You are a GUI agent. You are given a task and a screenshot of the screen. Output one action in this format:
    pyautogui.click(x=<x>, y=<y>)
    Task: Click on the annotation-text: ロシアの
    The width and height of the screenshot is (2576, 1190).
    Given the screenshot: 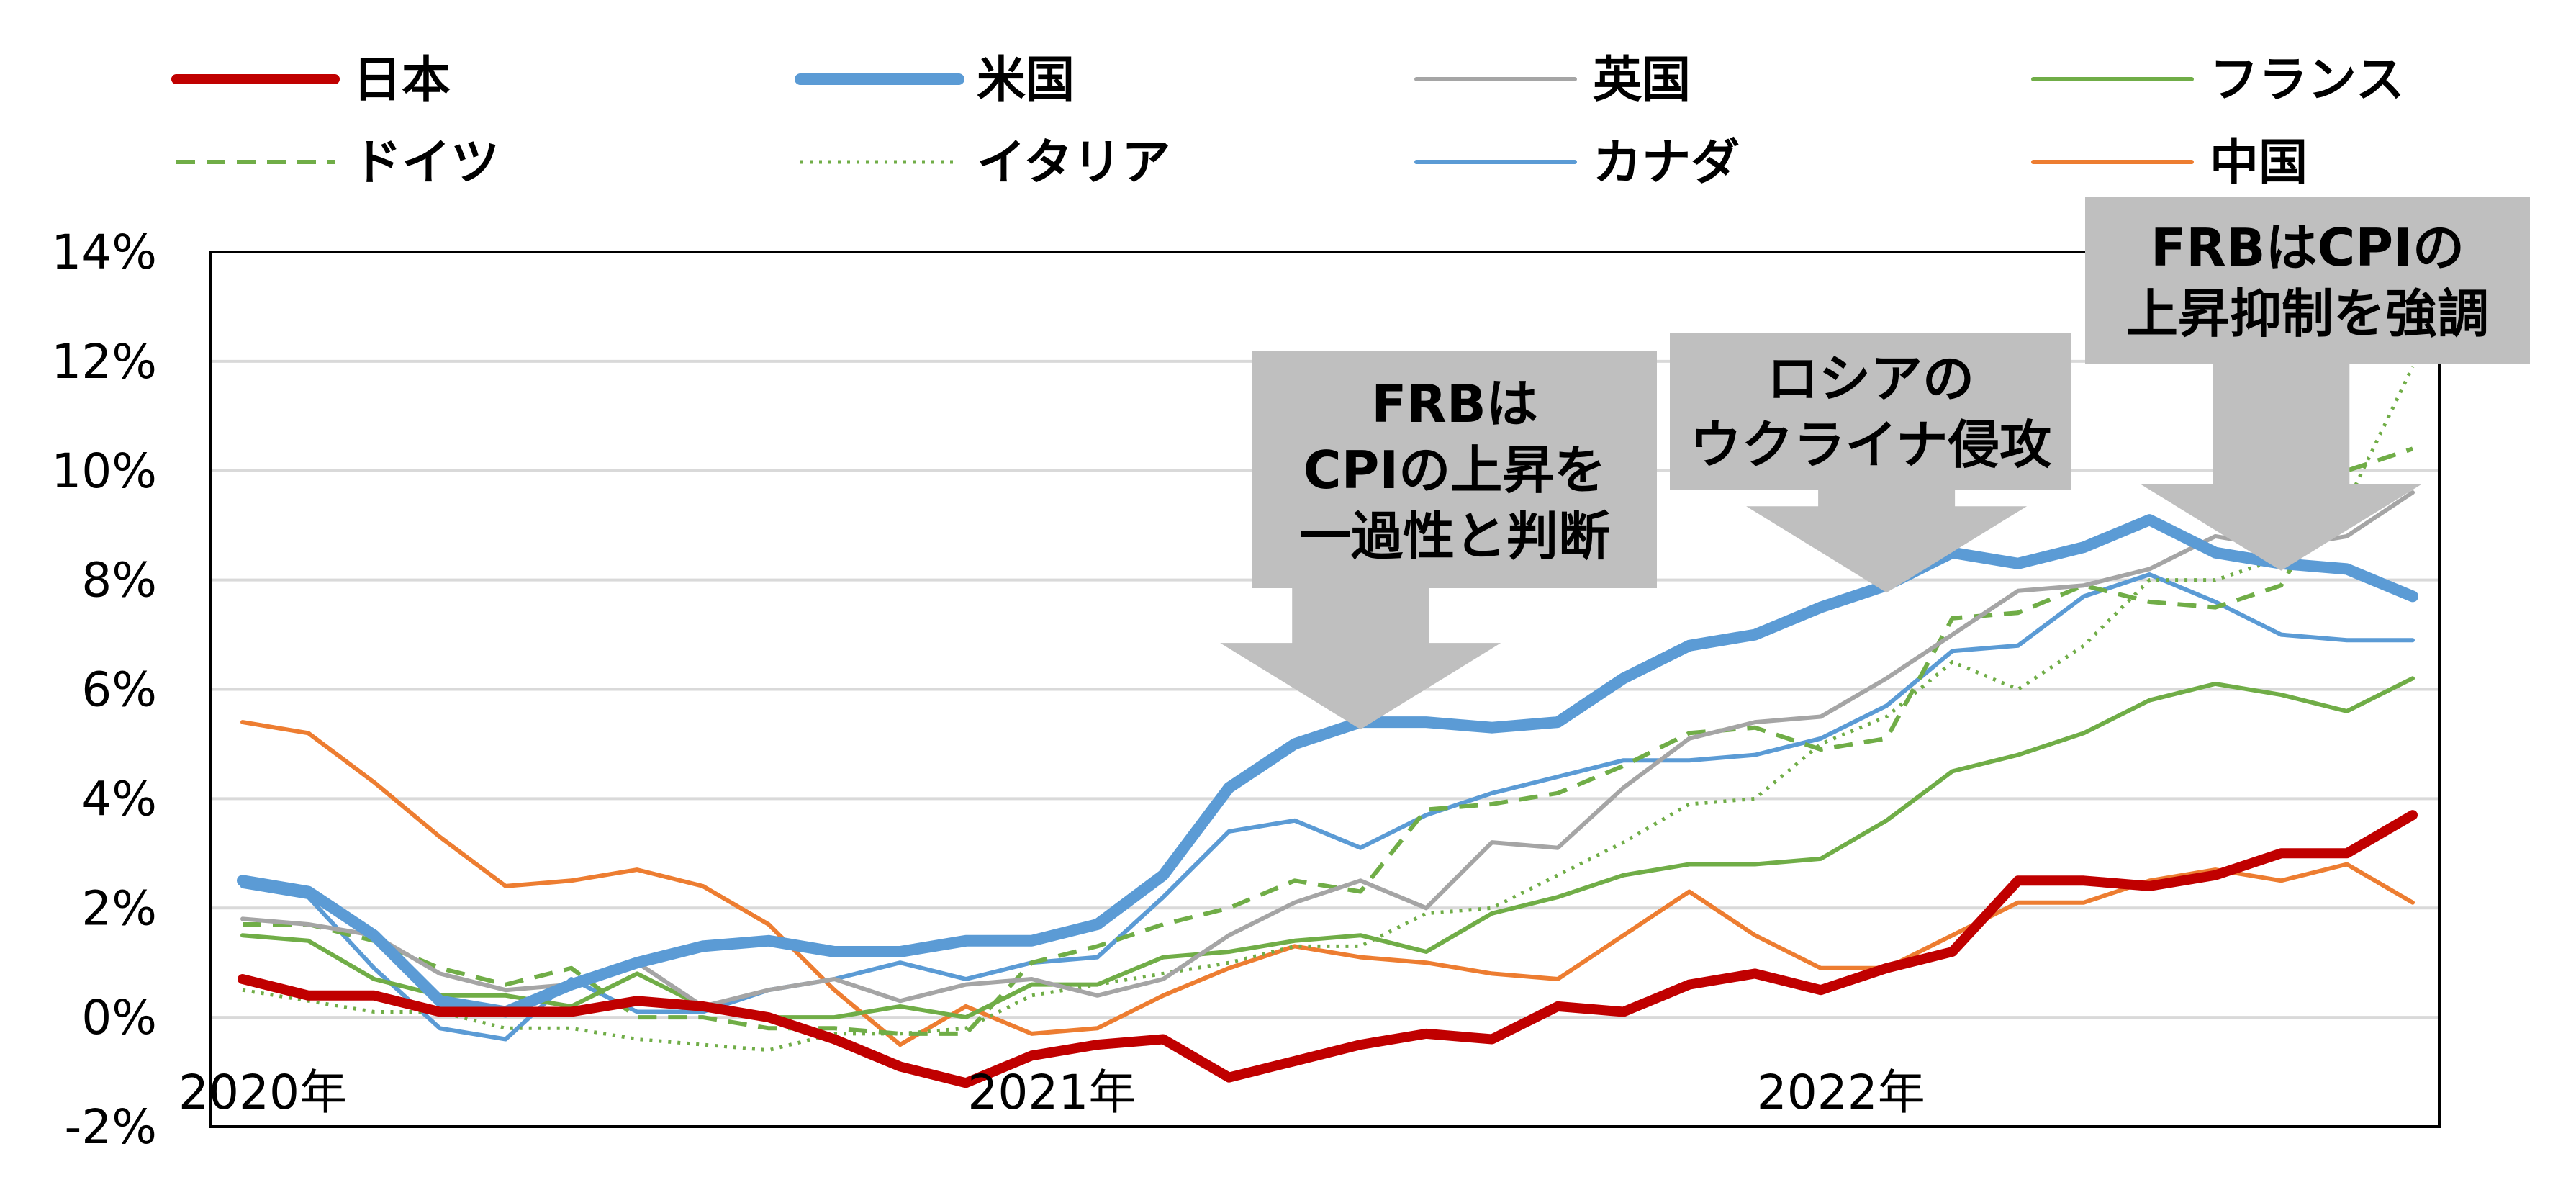 What is the action you would take?
    pyautogui.click(x=1870, y=378)
    